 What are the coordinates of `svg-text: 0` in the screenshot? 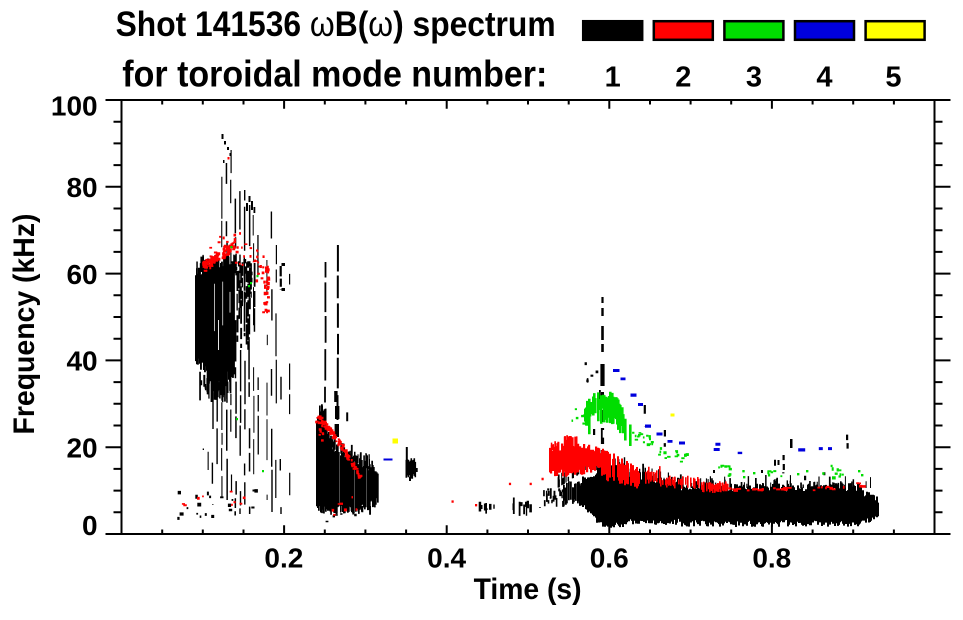 It's located at (90, 525).